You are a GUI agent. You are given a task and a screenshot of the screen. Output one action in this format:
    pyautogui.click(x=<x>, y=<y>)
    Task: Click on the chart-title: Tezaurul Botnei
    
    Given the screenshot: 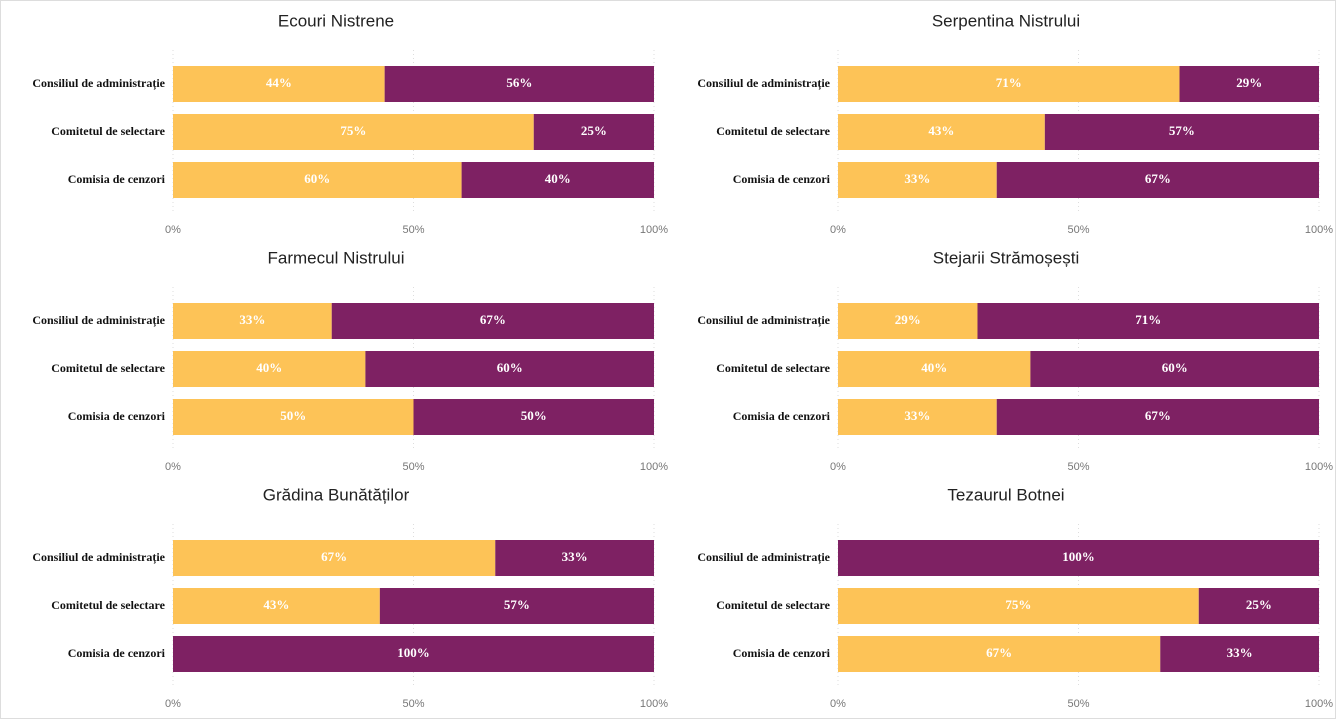 What is the action you would take?
    pyautogui.click(x=1005, y=494)
    